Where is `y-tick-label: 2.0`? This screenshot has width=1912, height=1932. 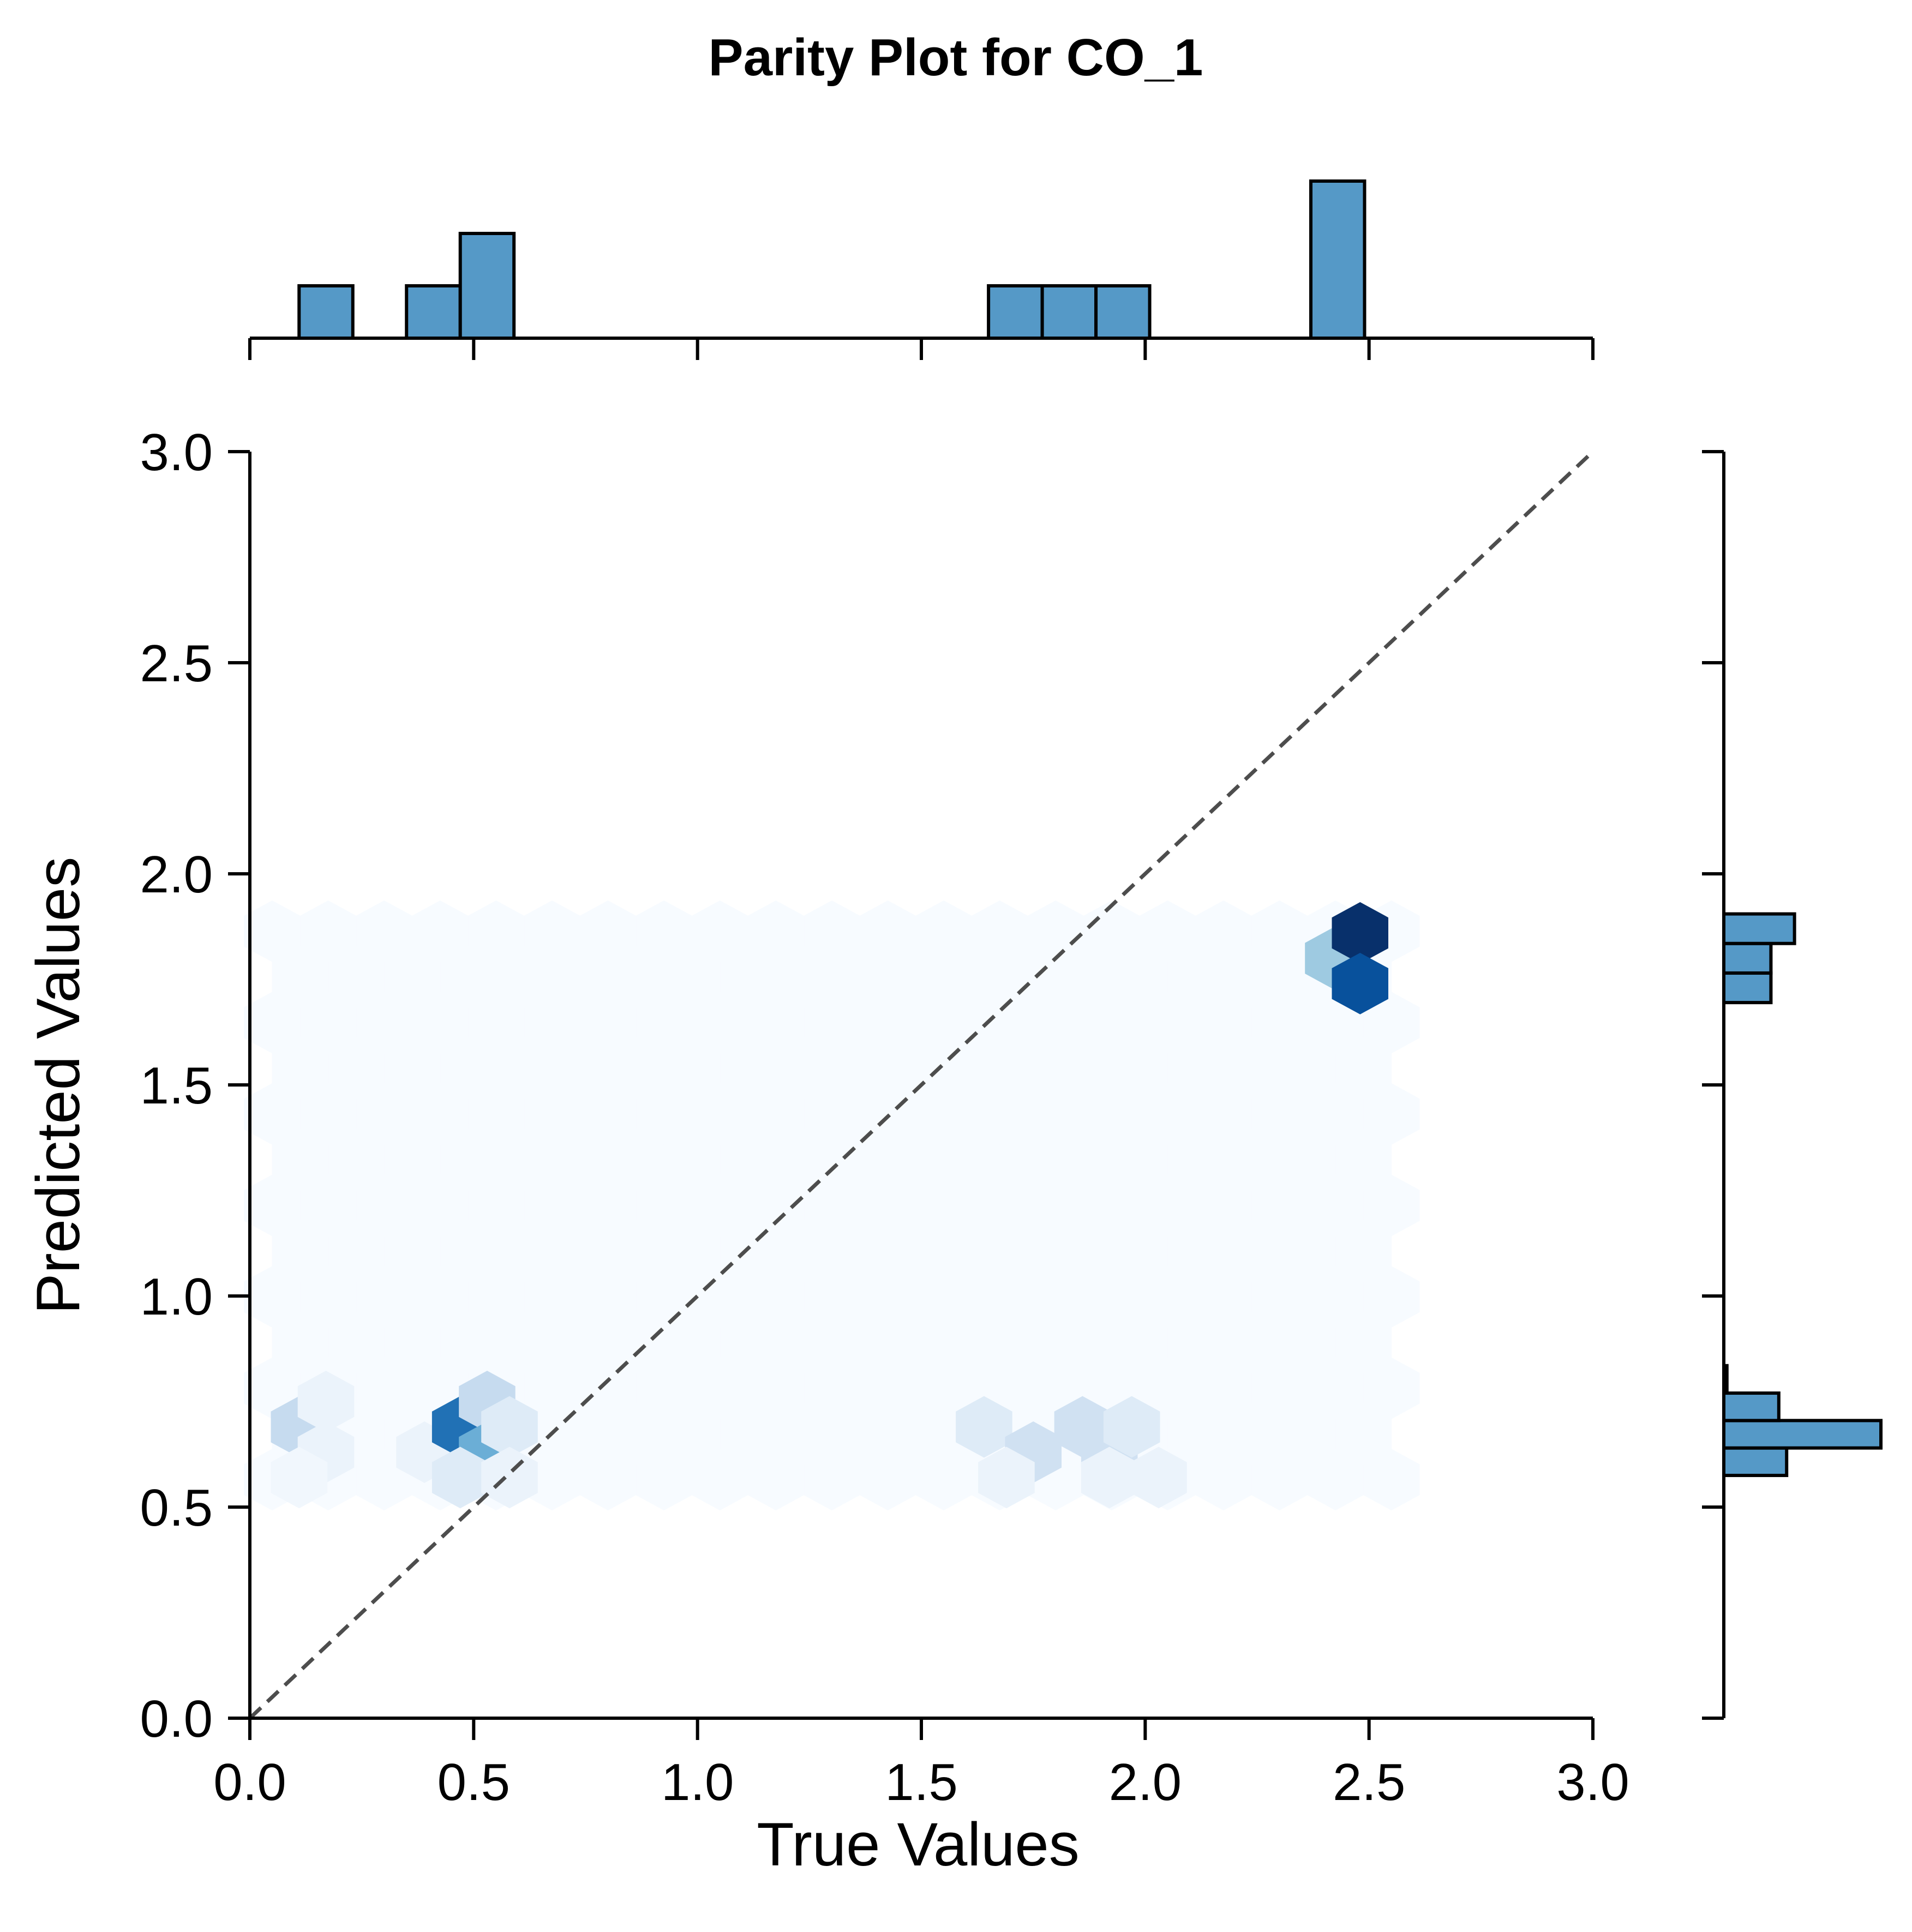 y-tick-label: 2.0 is located at coordinates (176, 874).